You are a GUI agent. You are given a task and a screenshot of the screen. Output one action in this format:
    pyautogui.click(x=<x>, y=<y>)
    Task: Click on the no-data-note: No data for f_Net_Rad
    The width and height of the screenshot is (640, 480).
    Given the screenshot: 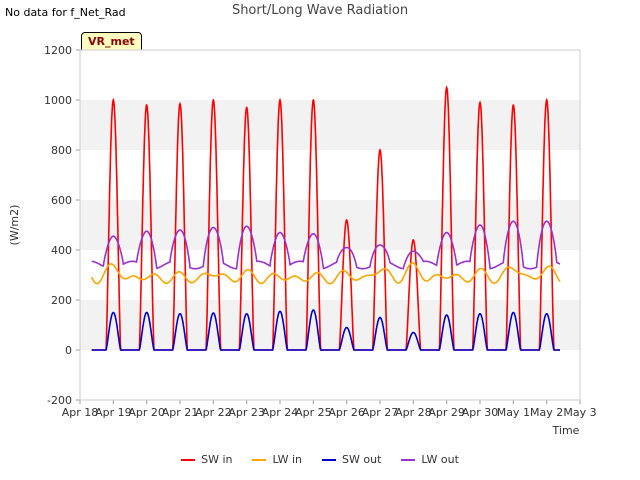 What is the action you would take?
    pyautogui.click(x=65, y=12)
    